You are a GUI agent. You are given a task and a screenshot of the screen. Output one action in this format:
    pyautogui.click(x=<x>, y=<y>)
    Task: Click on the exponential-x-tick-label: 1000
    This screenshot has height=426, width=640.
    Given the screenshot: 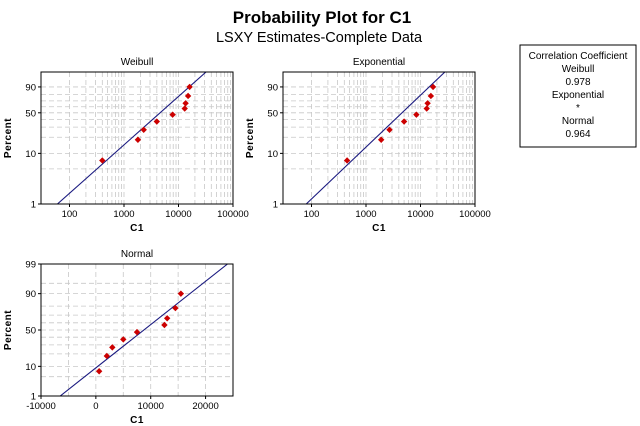 What is the action you would take?
    pyautogui.click(x=365, y=214)
    